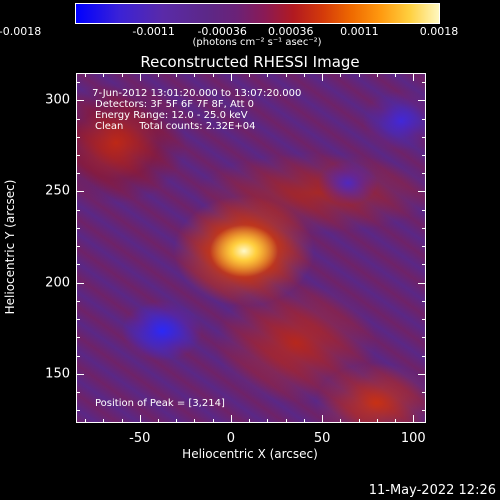 The image size is (500, 500). I want to click on y-axis-label: Heliocentric Y (arcsec), so click(10, 247).